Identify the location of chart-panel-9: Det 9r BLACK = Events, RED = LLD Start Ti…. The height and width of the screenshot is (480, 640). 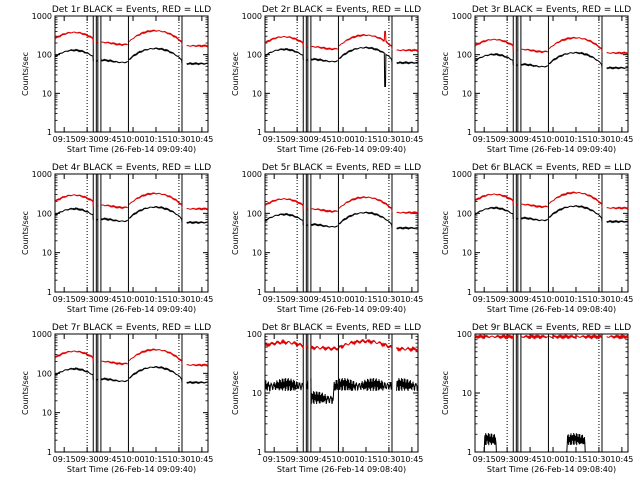
(537, 398).